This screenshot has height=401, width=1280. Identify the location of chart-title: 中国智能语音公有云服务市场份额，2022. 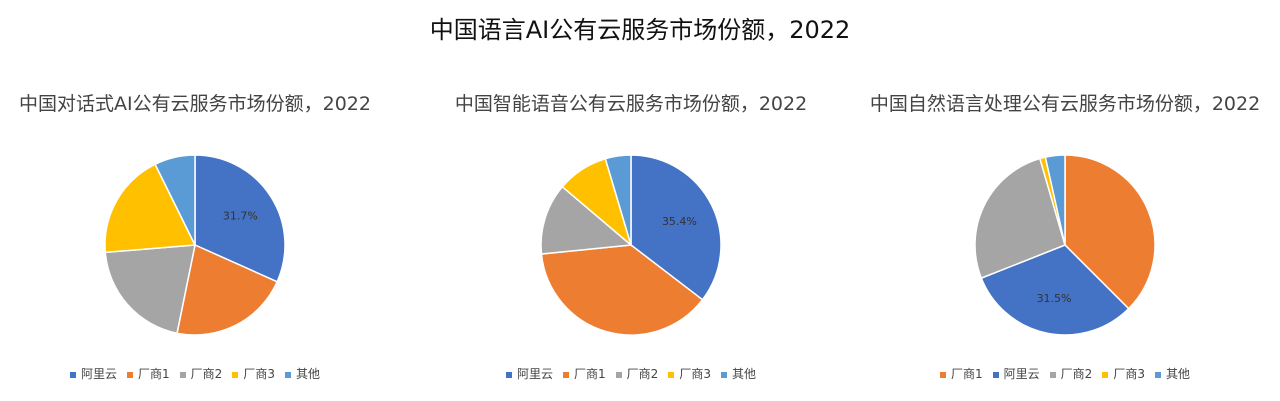
(631, 104).